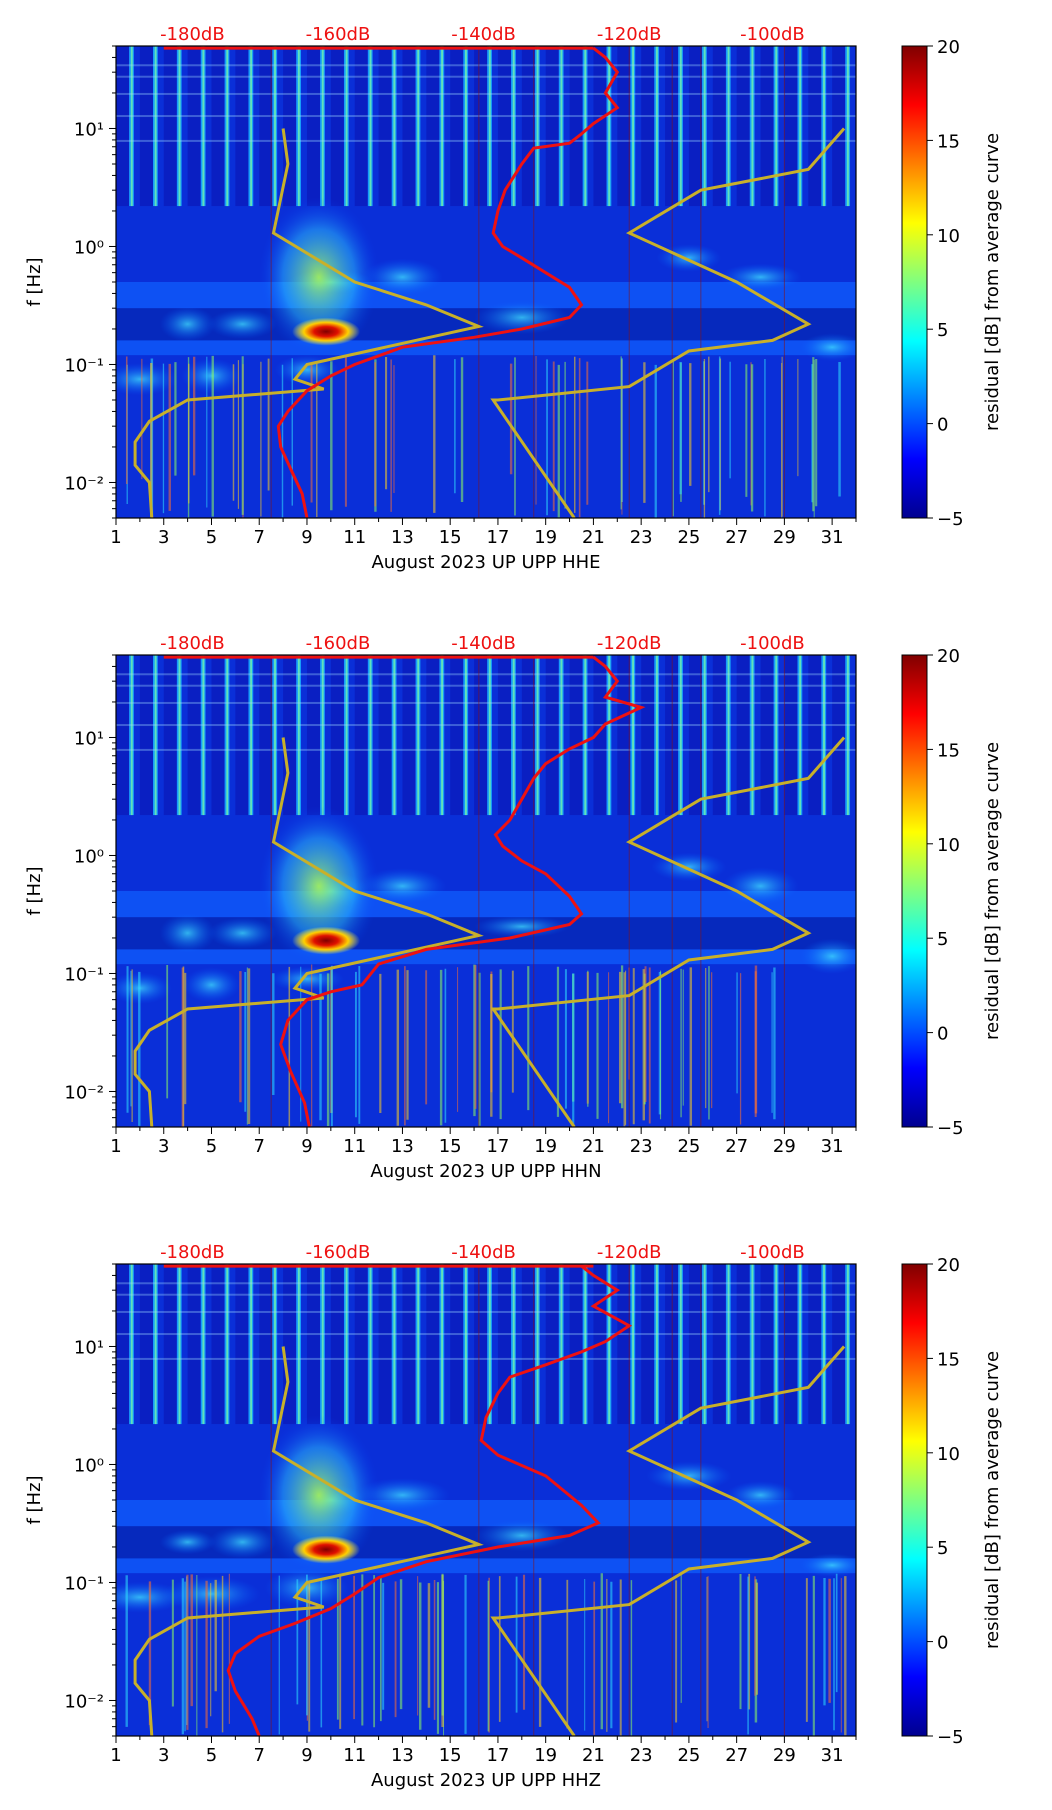 This screenshot has height=1810, width=1052. I want to click on x-tick-label: 31, so click(832, 537).